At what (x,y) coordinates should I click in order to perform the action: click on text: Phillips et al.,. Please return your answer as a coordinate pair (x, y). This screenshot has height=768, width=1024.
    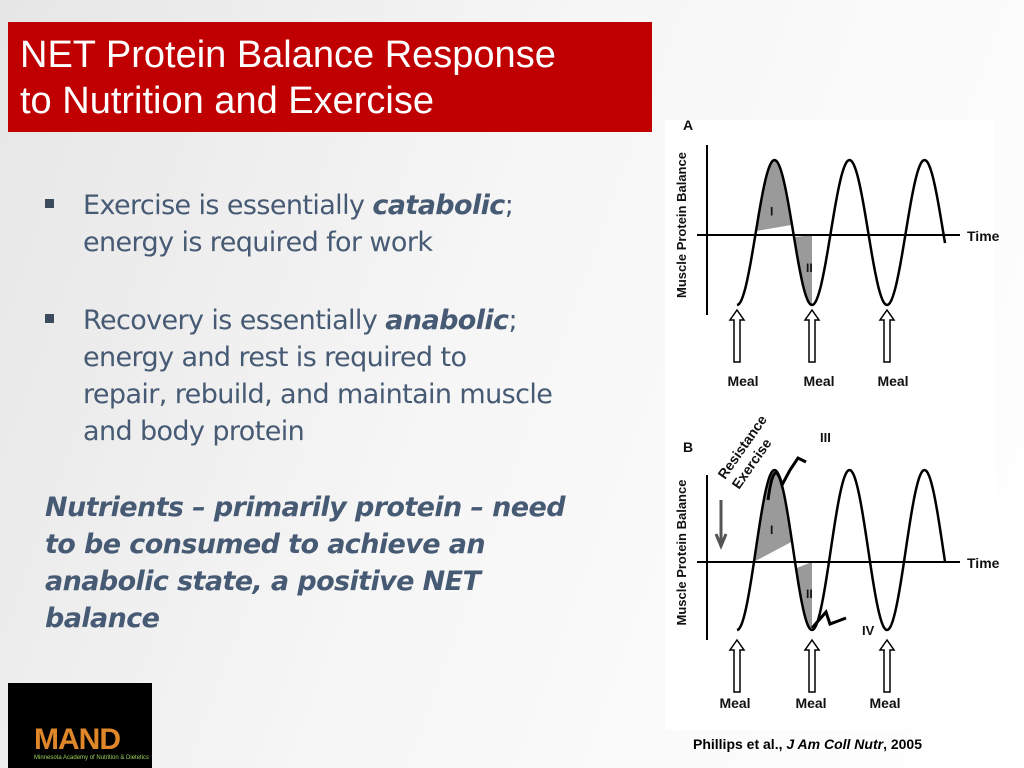
    Looking at the image, I should click on (740, 744).